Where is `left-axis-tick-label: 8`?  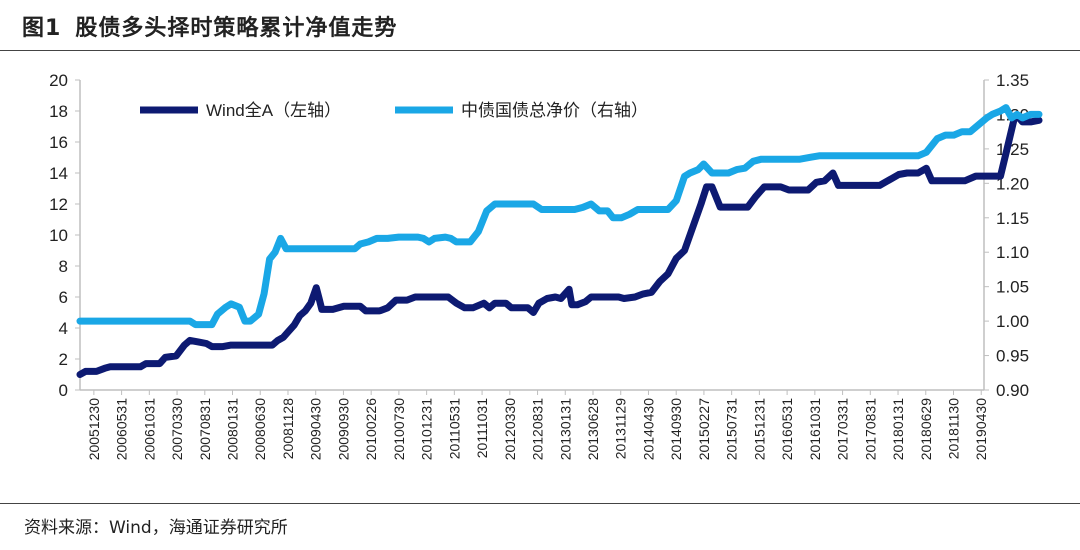 left-axis-tick-label: 8 is located at coordinates (63, 266).